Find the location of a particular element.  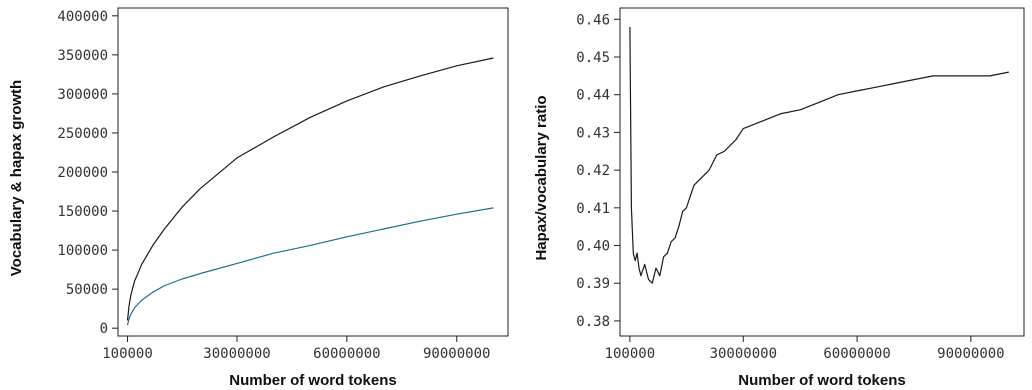

right-y-ticks: 0.38 0.39 0.40 0.41 0.42 0.43 0.44 0.45 0.46 is located at coordinates (598, 171).